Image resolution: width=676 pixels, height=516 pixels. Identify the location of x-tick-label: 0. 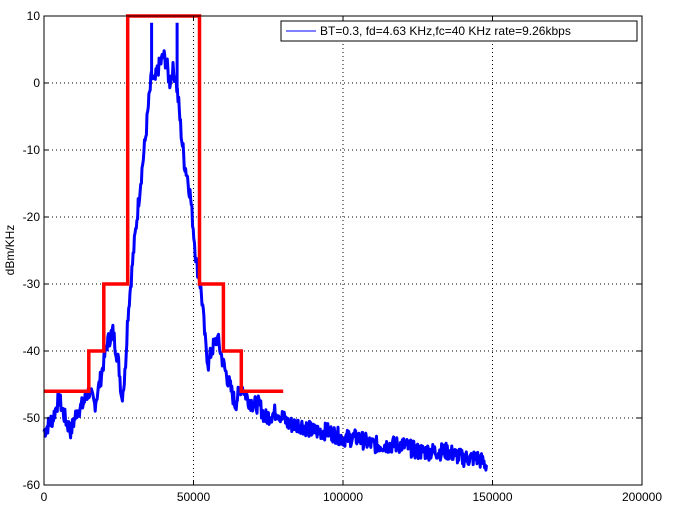
(44, 497).